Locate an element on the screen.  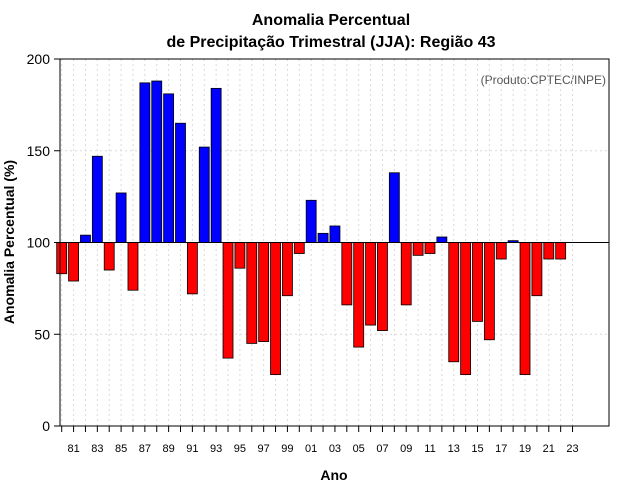
x-tick-label-05: 05 is located at coordinates (359, 449).